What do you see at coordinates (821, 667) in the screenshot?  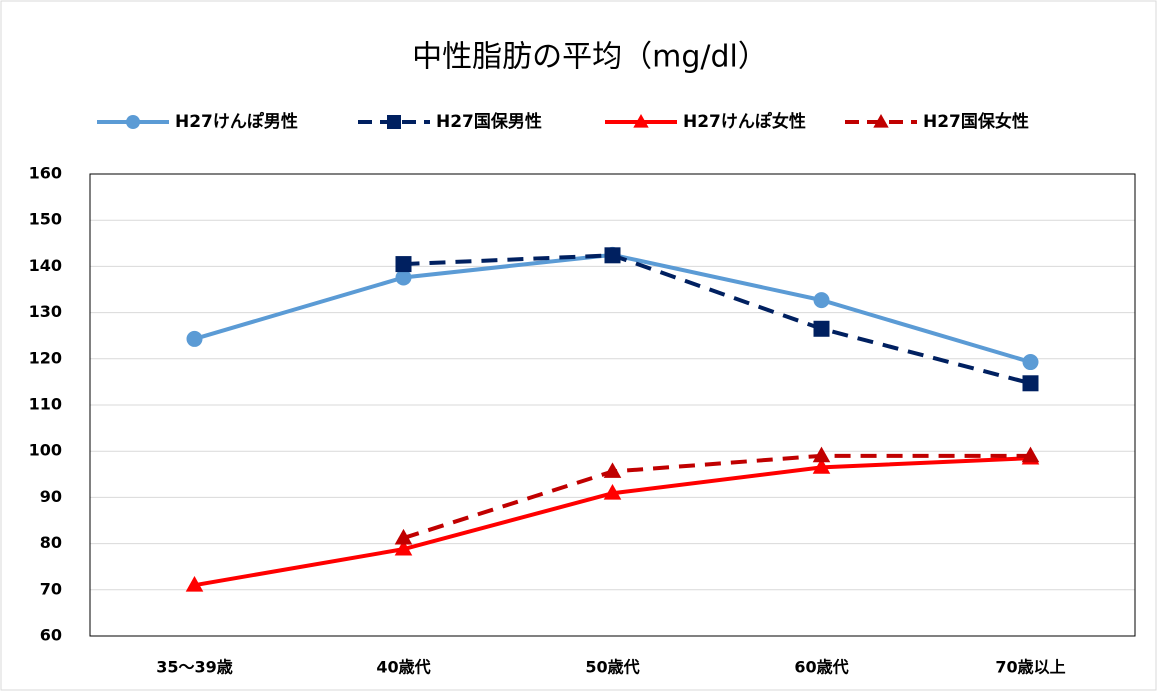 I see `x-tick-label: 60歳代` at bounding box center [821, 667].